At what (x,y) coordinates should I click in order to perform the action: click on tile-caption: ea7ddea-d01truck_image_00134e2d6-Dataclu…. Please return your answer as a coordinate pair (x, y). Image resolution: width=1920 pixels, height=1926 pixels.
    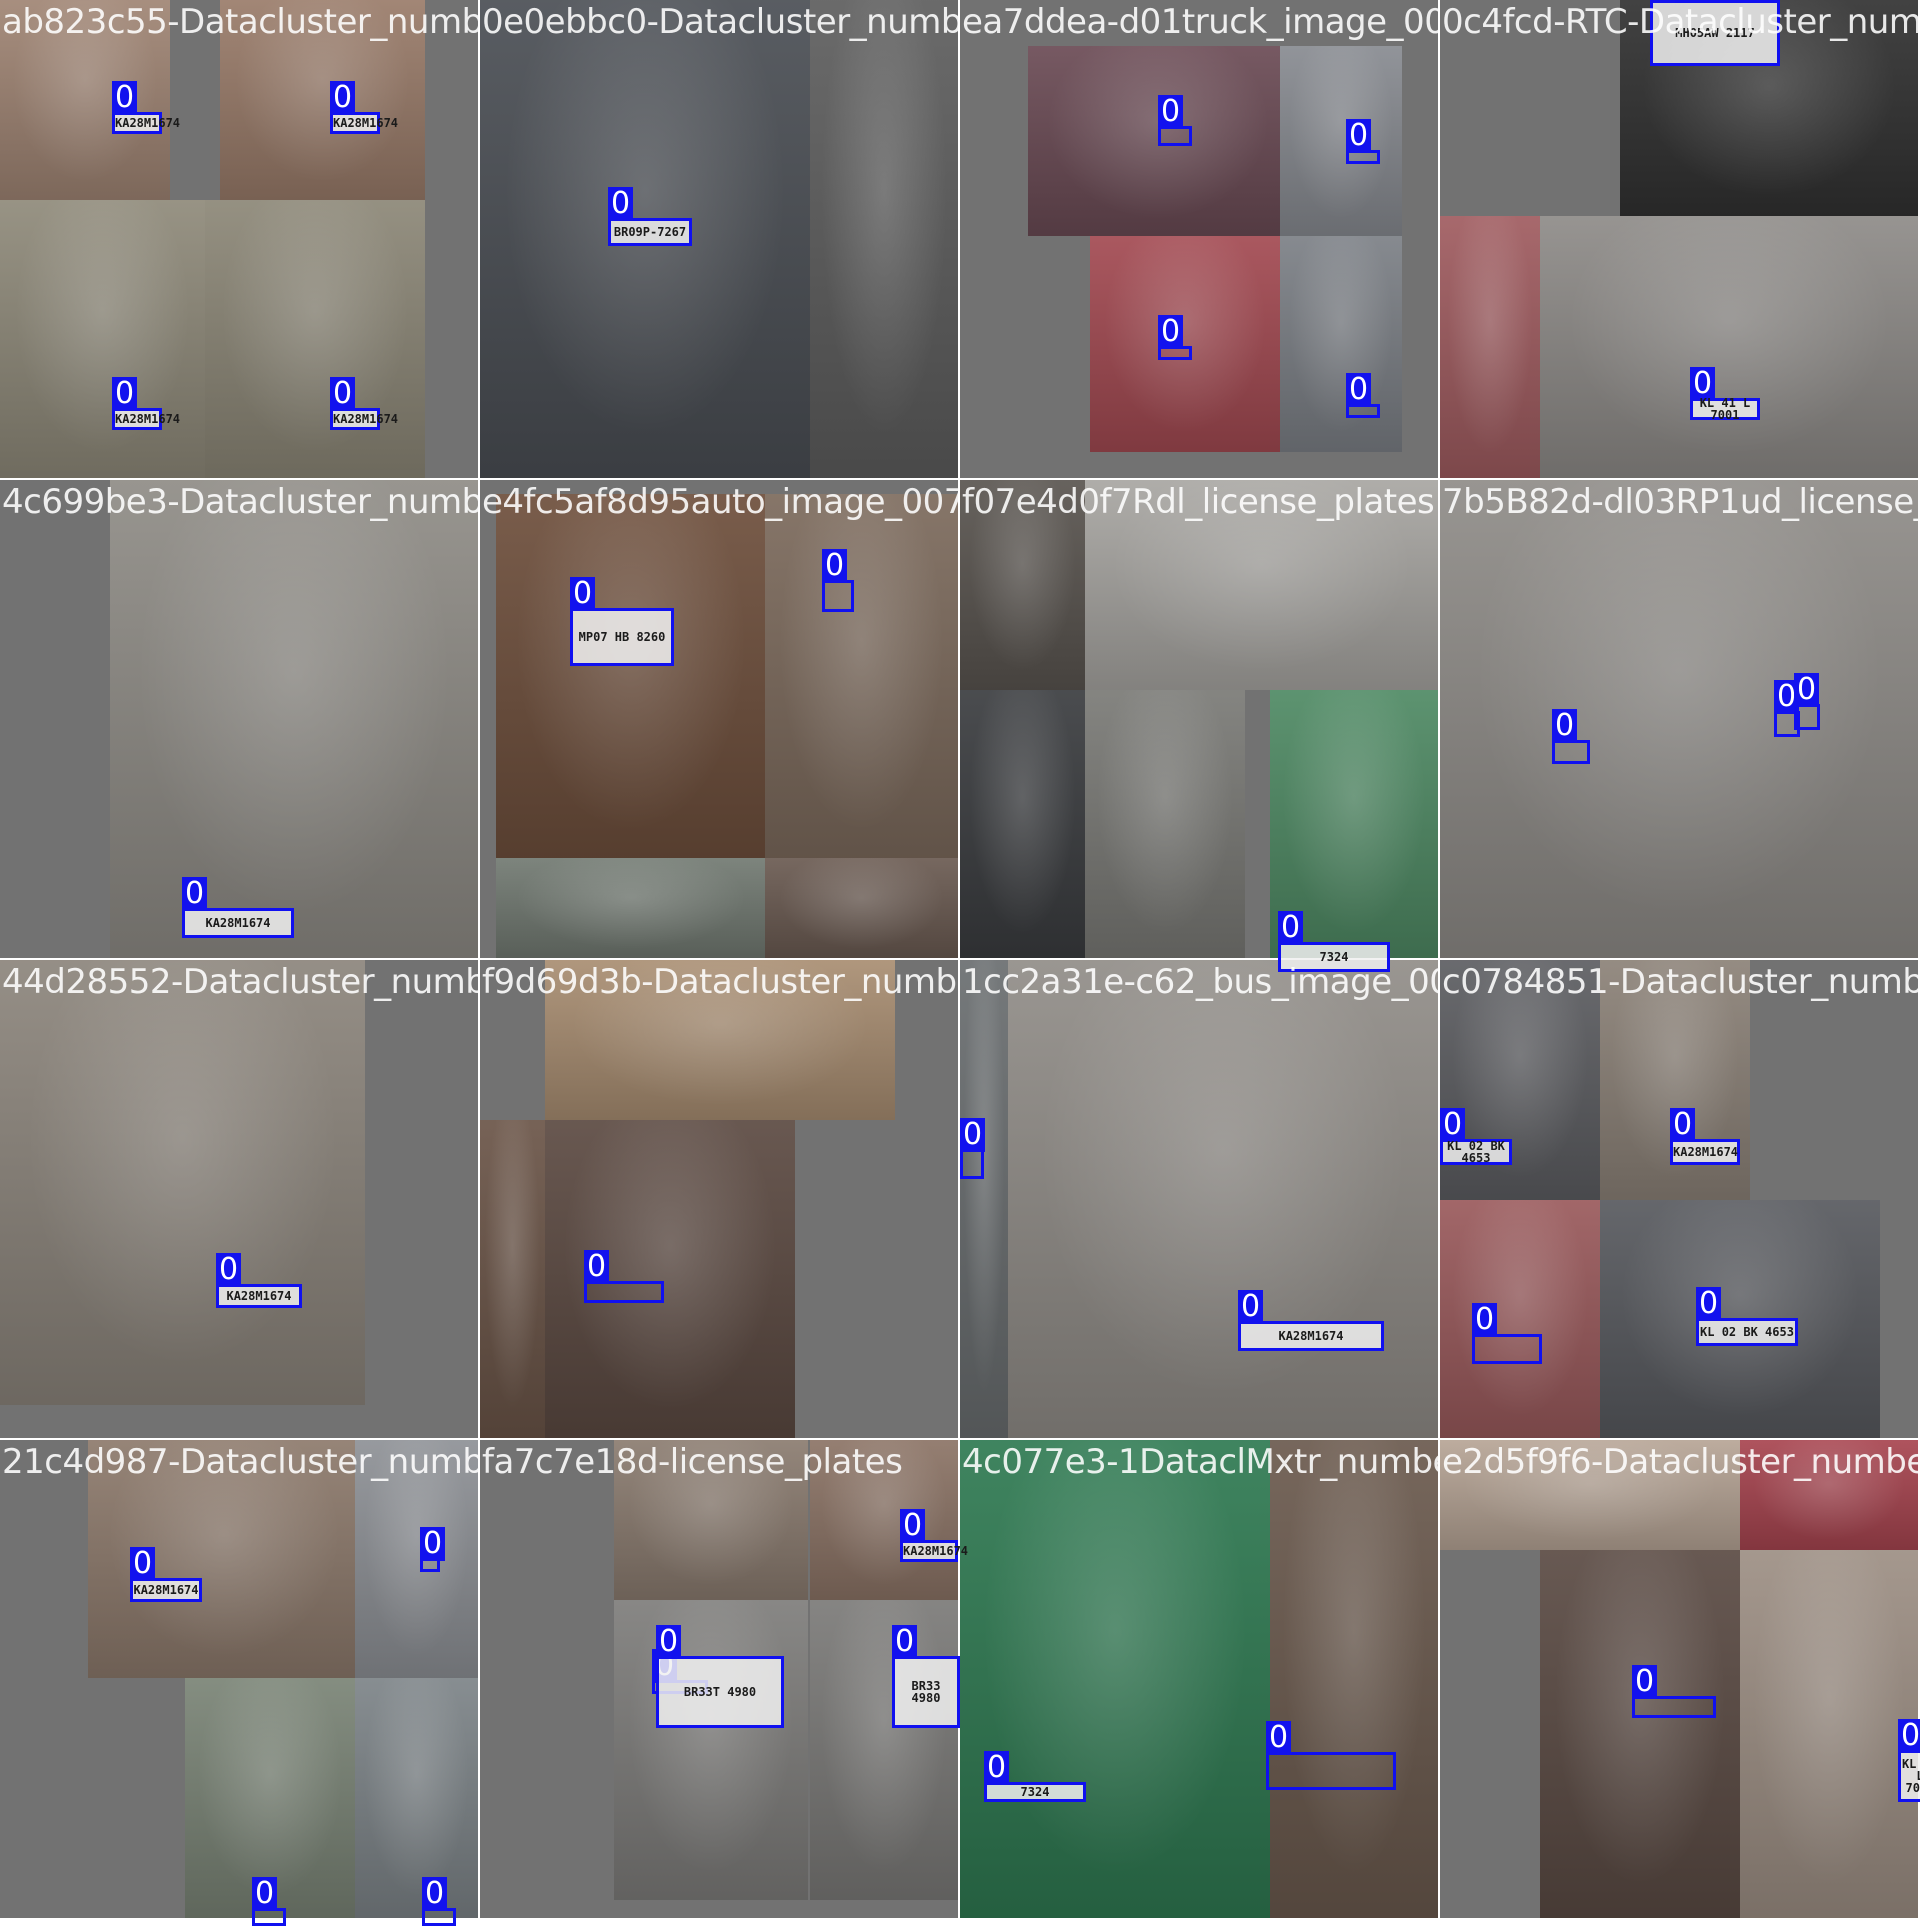
    Looking at the image, I should click on (1200, 22).